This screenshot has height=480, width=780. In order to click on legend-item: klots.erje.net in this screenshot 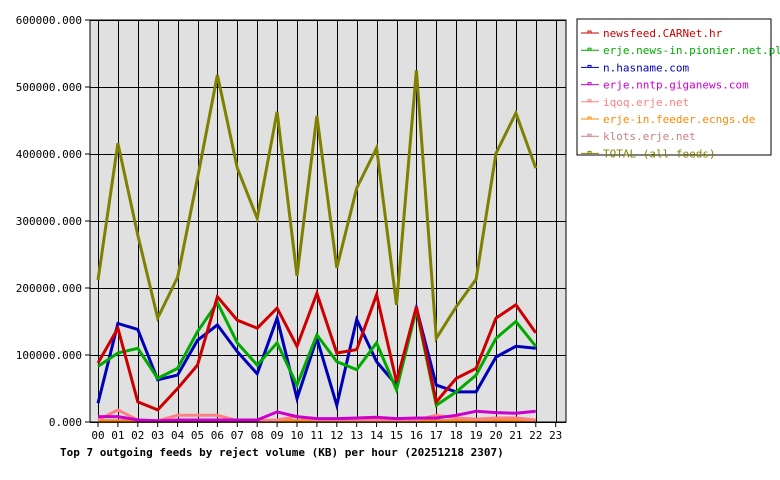, I will do `click(638, 136)`.